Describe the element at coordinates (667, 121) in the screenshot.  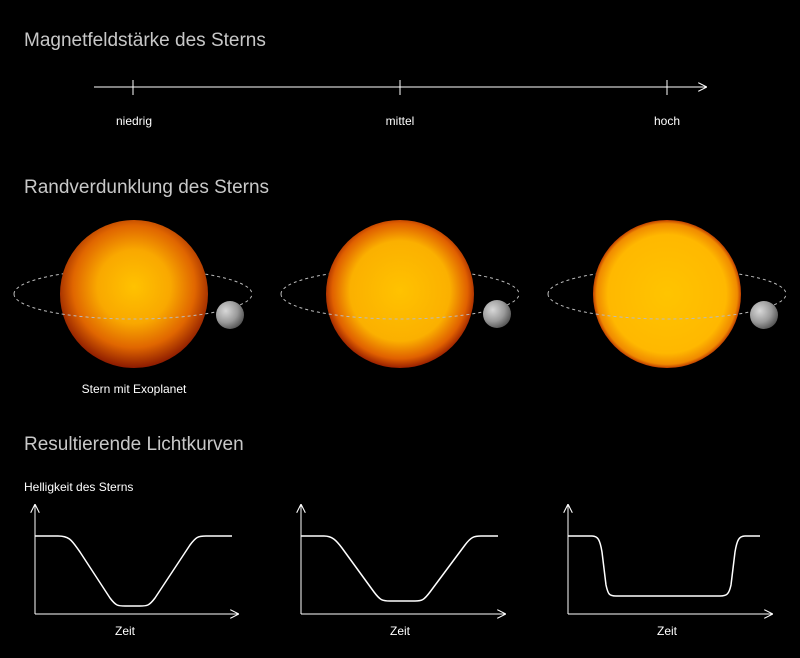
I see `scale-label-high: hoch` at that location.